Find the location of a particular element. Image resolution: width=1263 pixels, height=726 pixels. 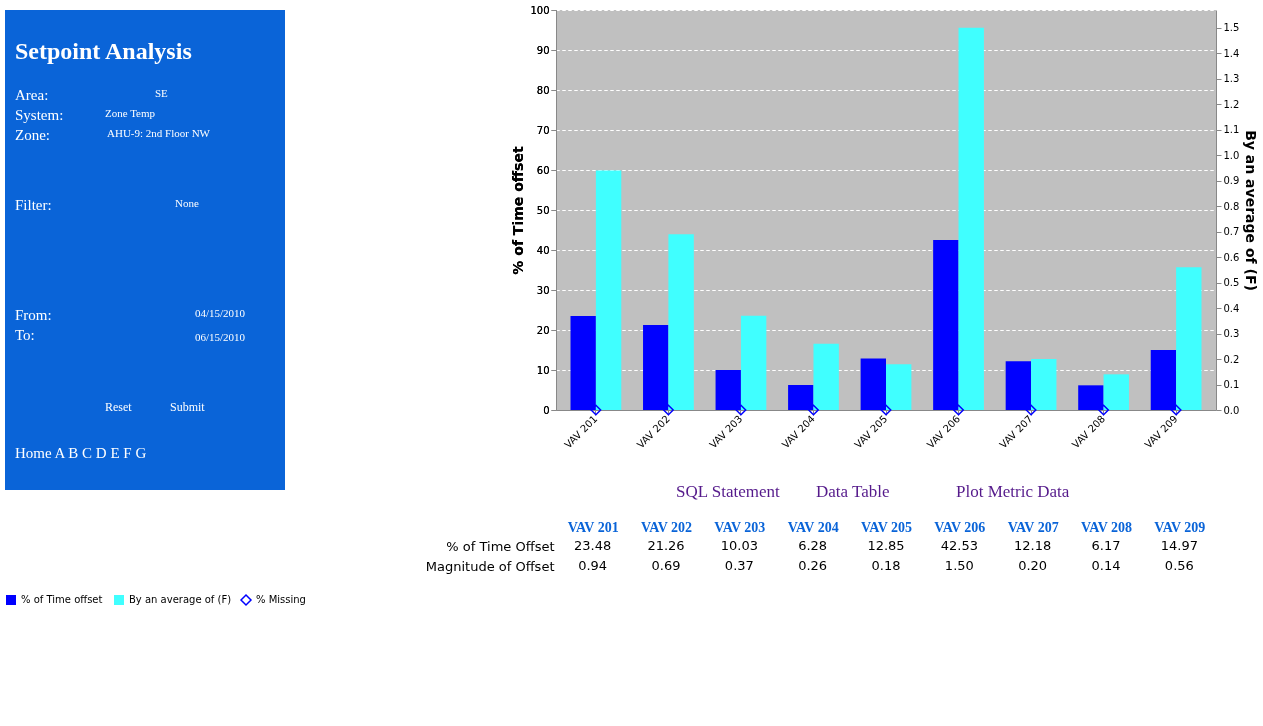

y2-axis-title: By an average of (F) is located at coordinates (1251, 210).